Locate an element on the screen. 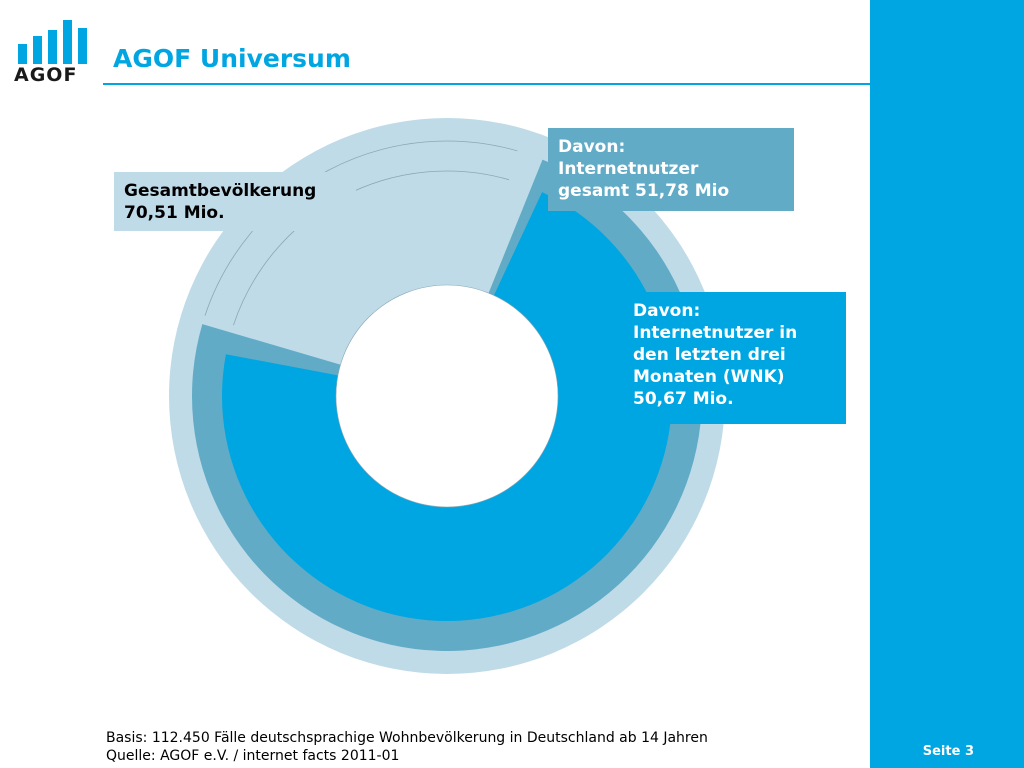  label-wnk-line3: den letzten drei is located at coordinates (709, 355).